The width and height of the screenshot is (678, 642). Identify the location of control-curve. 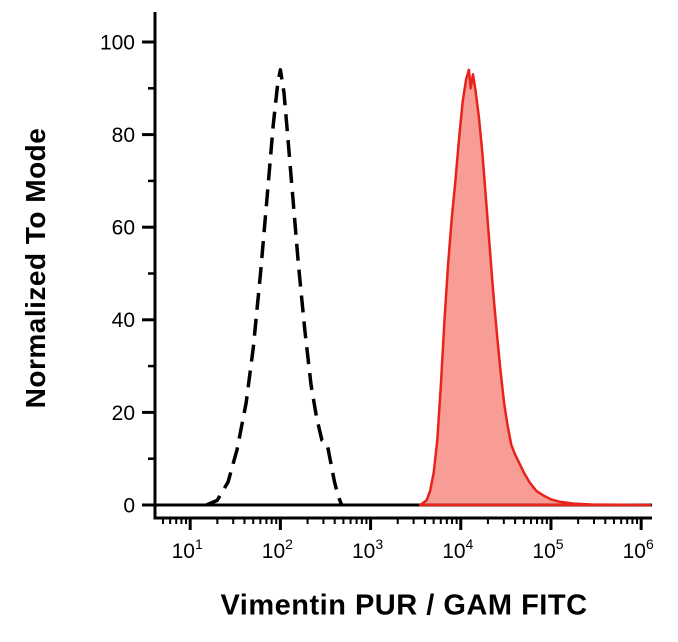
(274, 287).